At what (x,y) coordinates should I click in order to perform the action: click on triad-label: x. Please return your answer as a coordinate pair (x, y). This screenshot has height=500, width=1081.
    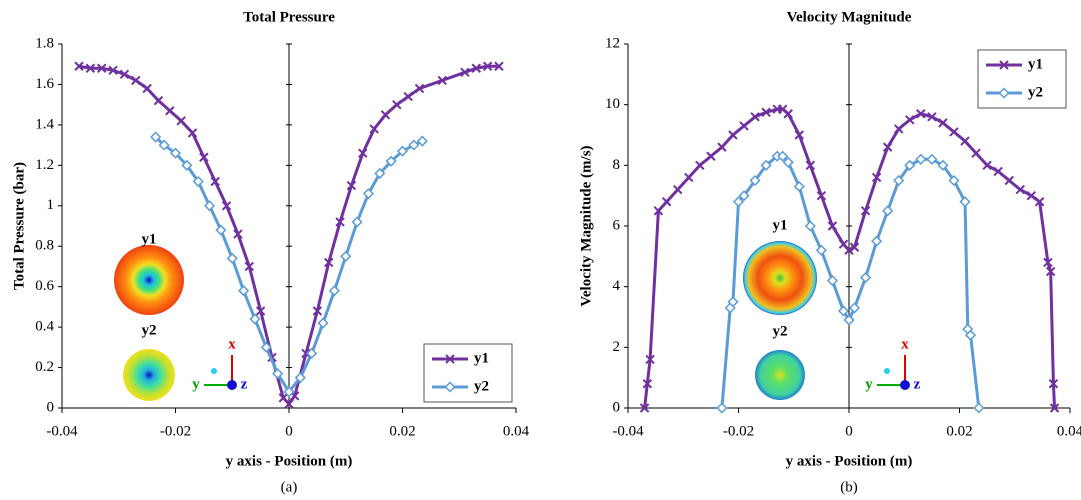
    Looking at the image, I should click on (905, 344).